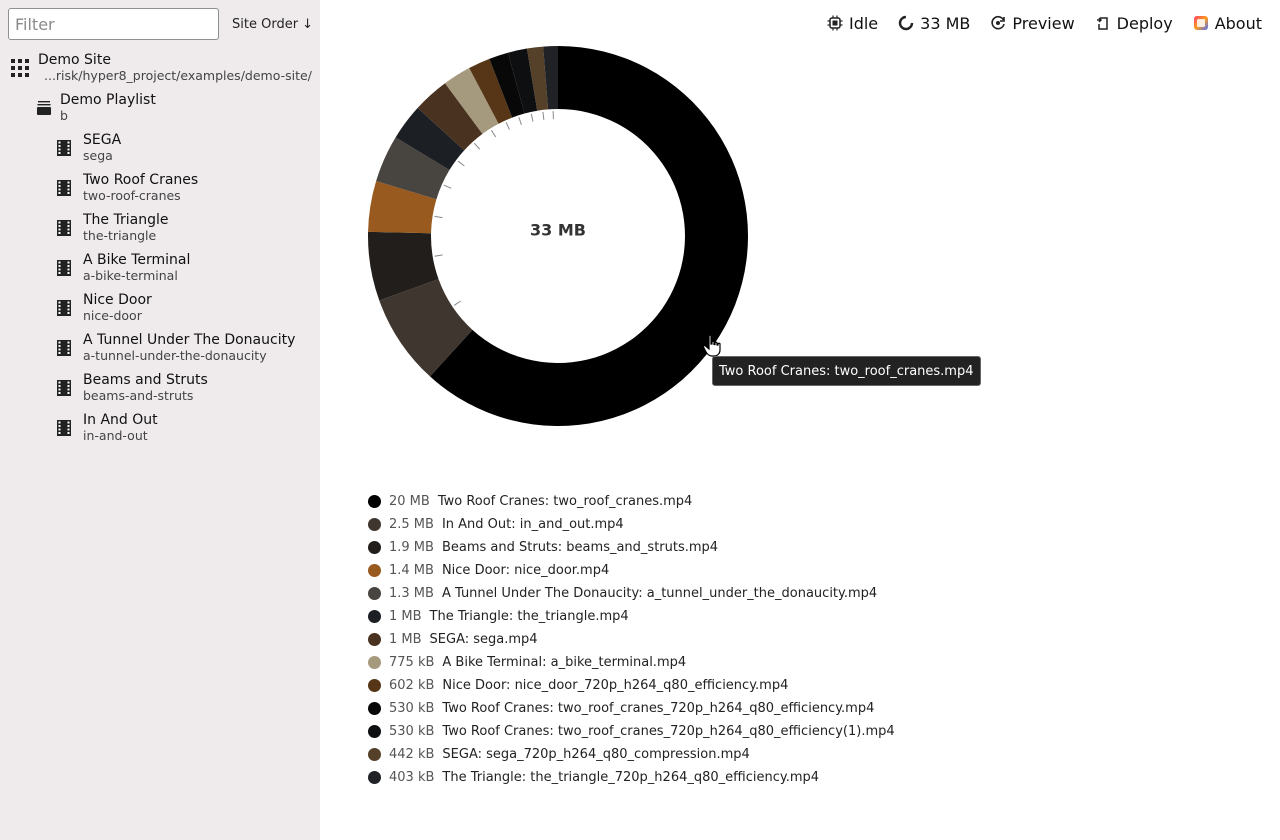 The height and width of the screenshot is (840, 1280). Describe the element at coordinates (1238, 23) in the screenshot. I see `about-label: About` at that location.